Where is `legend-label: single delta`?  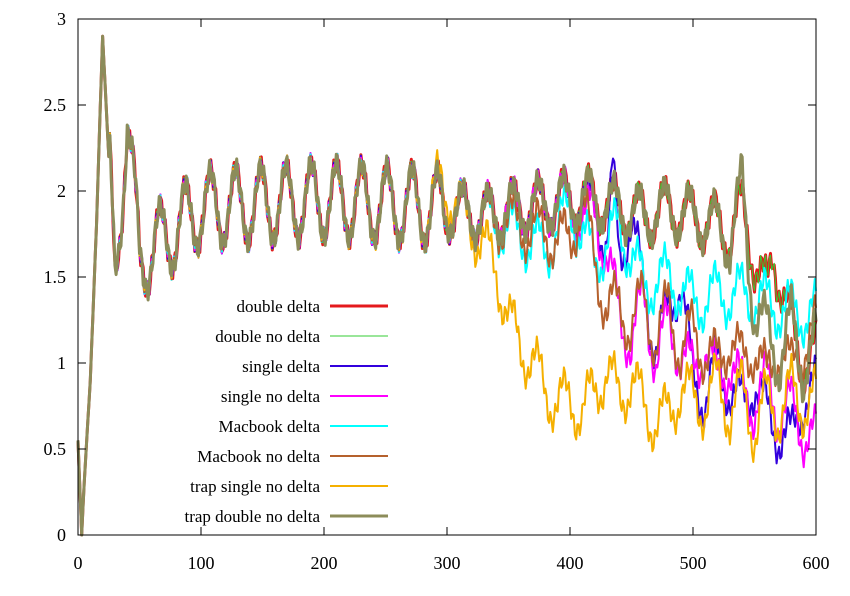
legend-label: single delta is located at coordinates (281, 366).